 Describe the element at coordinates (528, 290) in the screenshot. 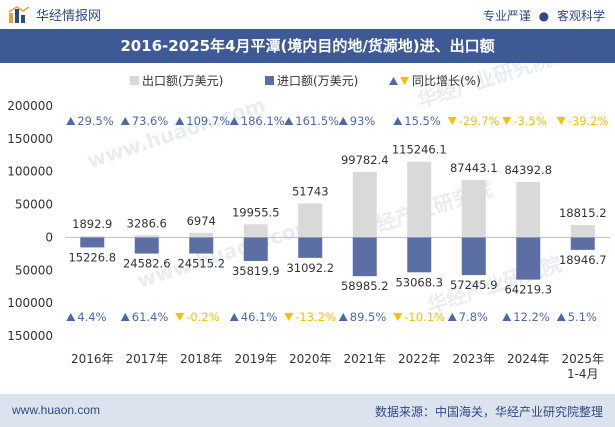

I see `import-value-label: 64219.3` at that location.